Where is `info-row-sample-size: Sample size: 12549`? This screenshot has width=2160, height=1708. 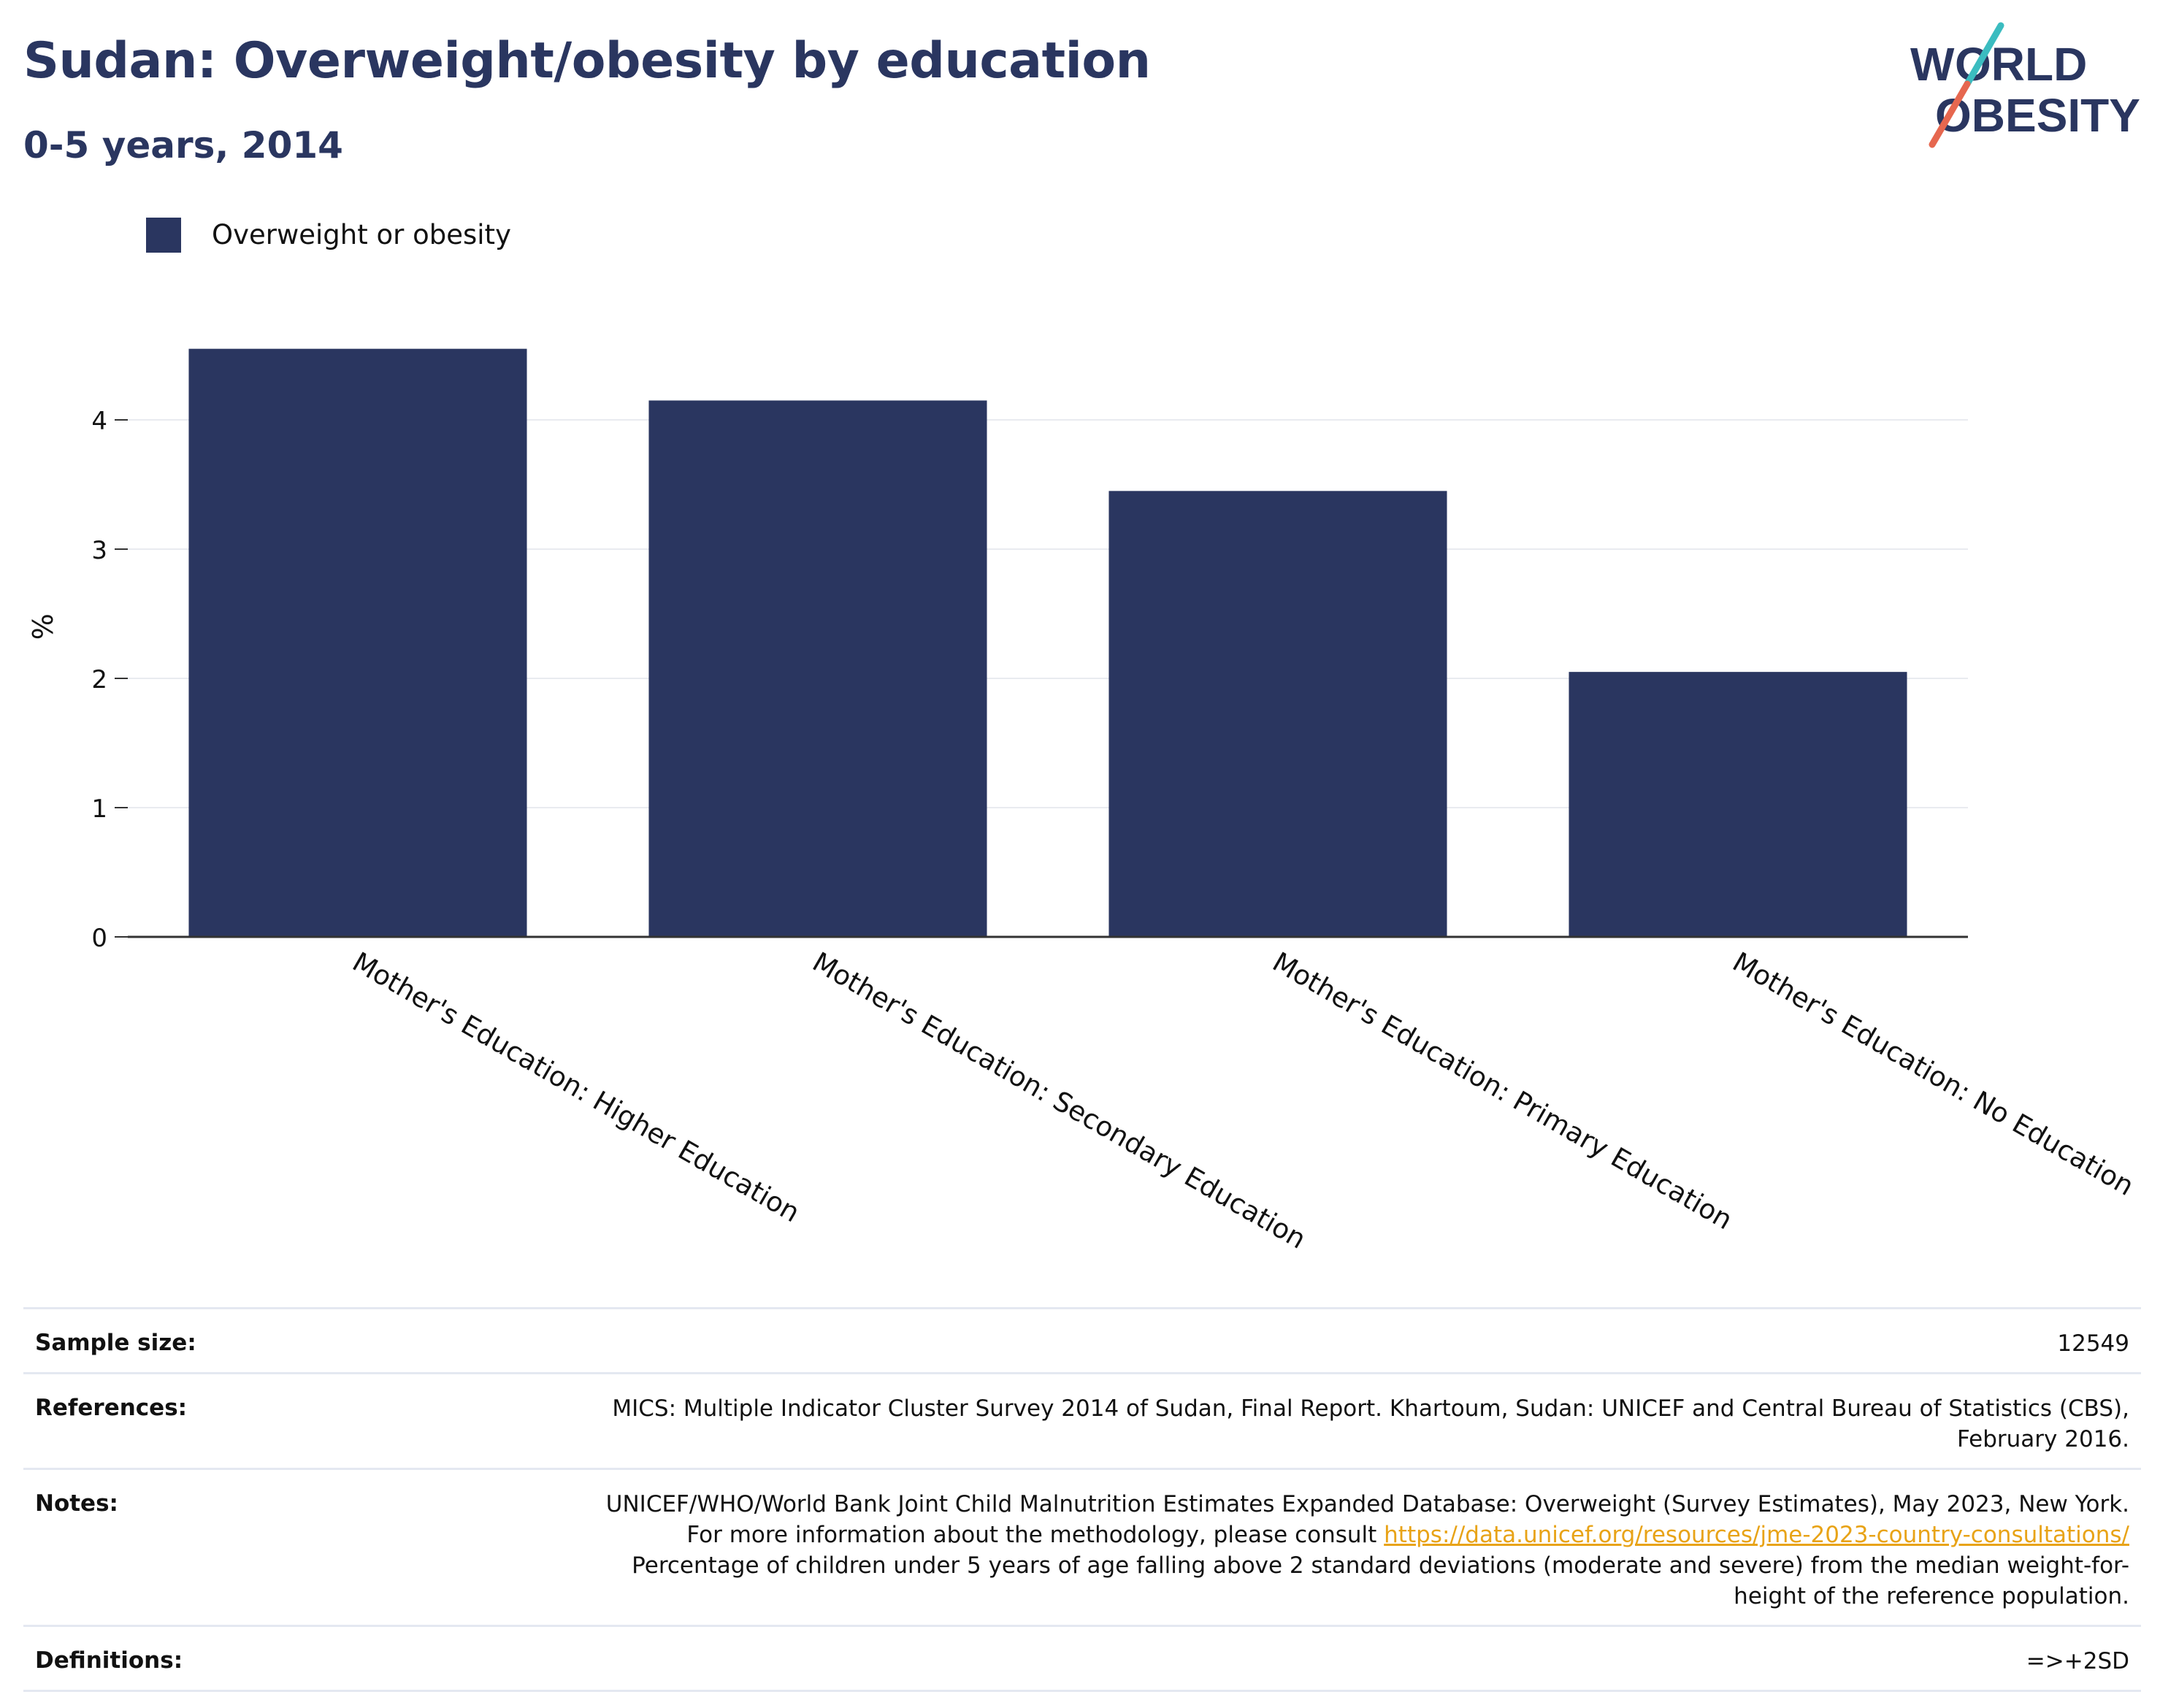 info-row-sample-size: Sample size: 12549 is located at coordinates (1082, 1339).